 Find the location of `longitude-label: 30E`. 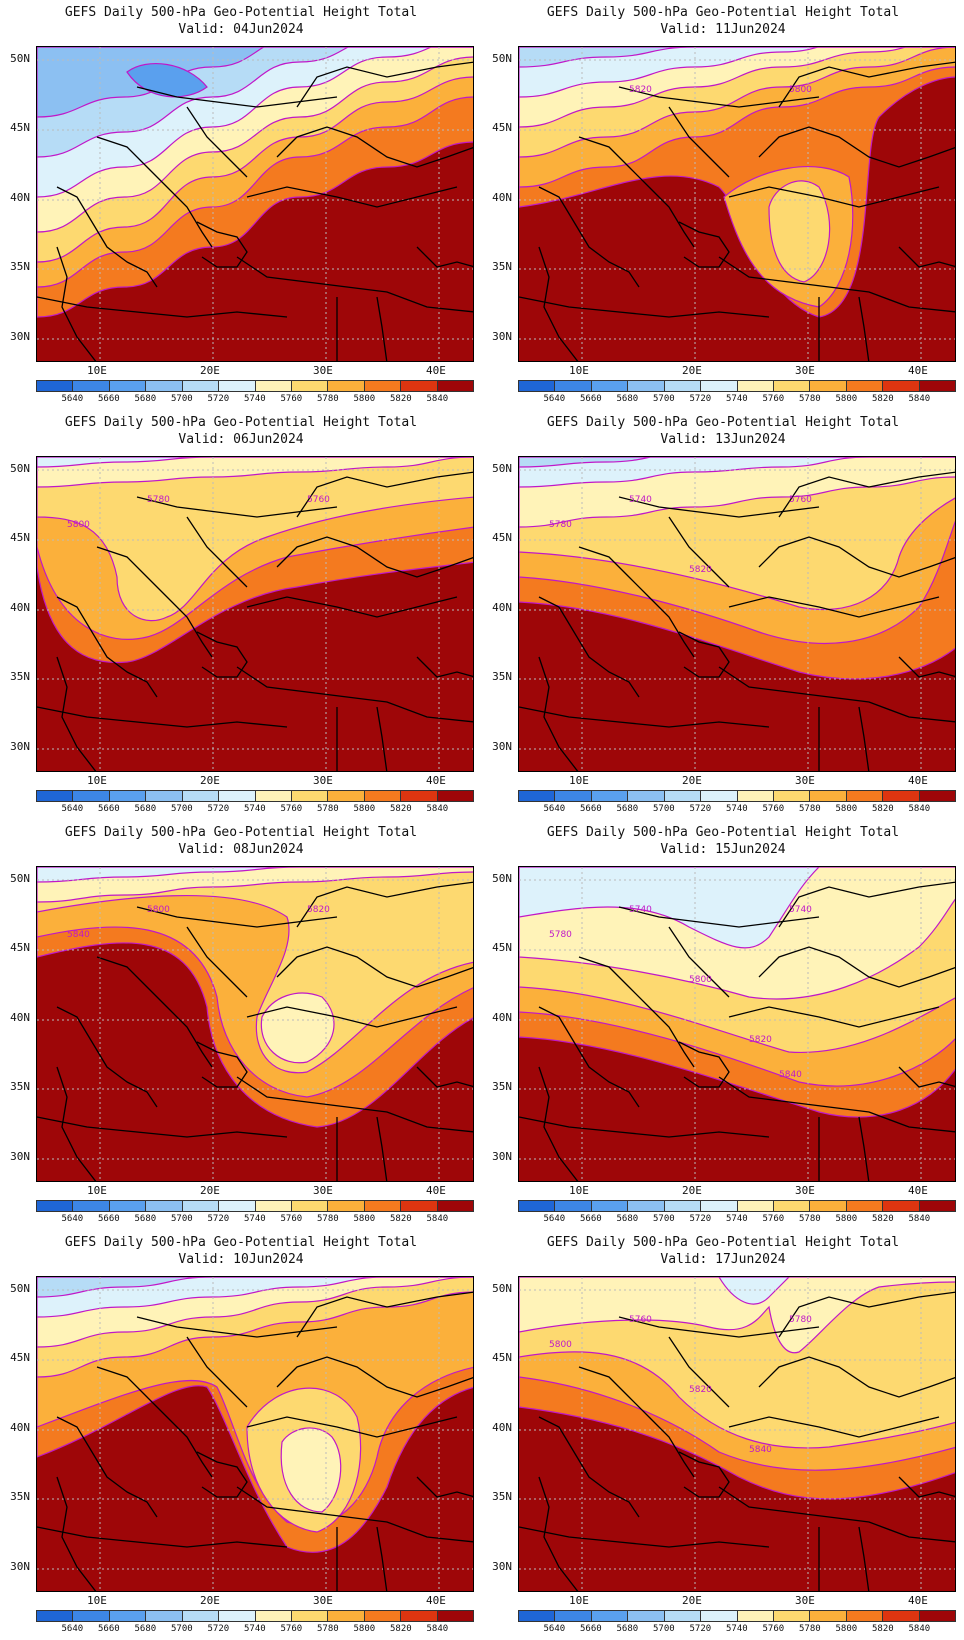

longitude-label: 30E is located at coordinates (323, 780).